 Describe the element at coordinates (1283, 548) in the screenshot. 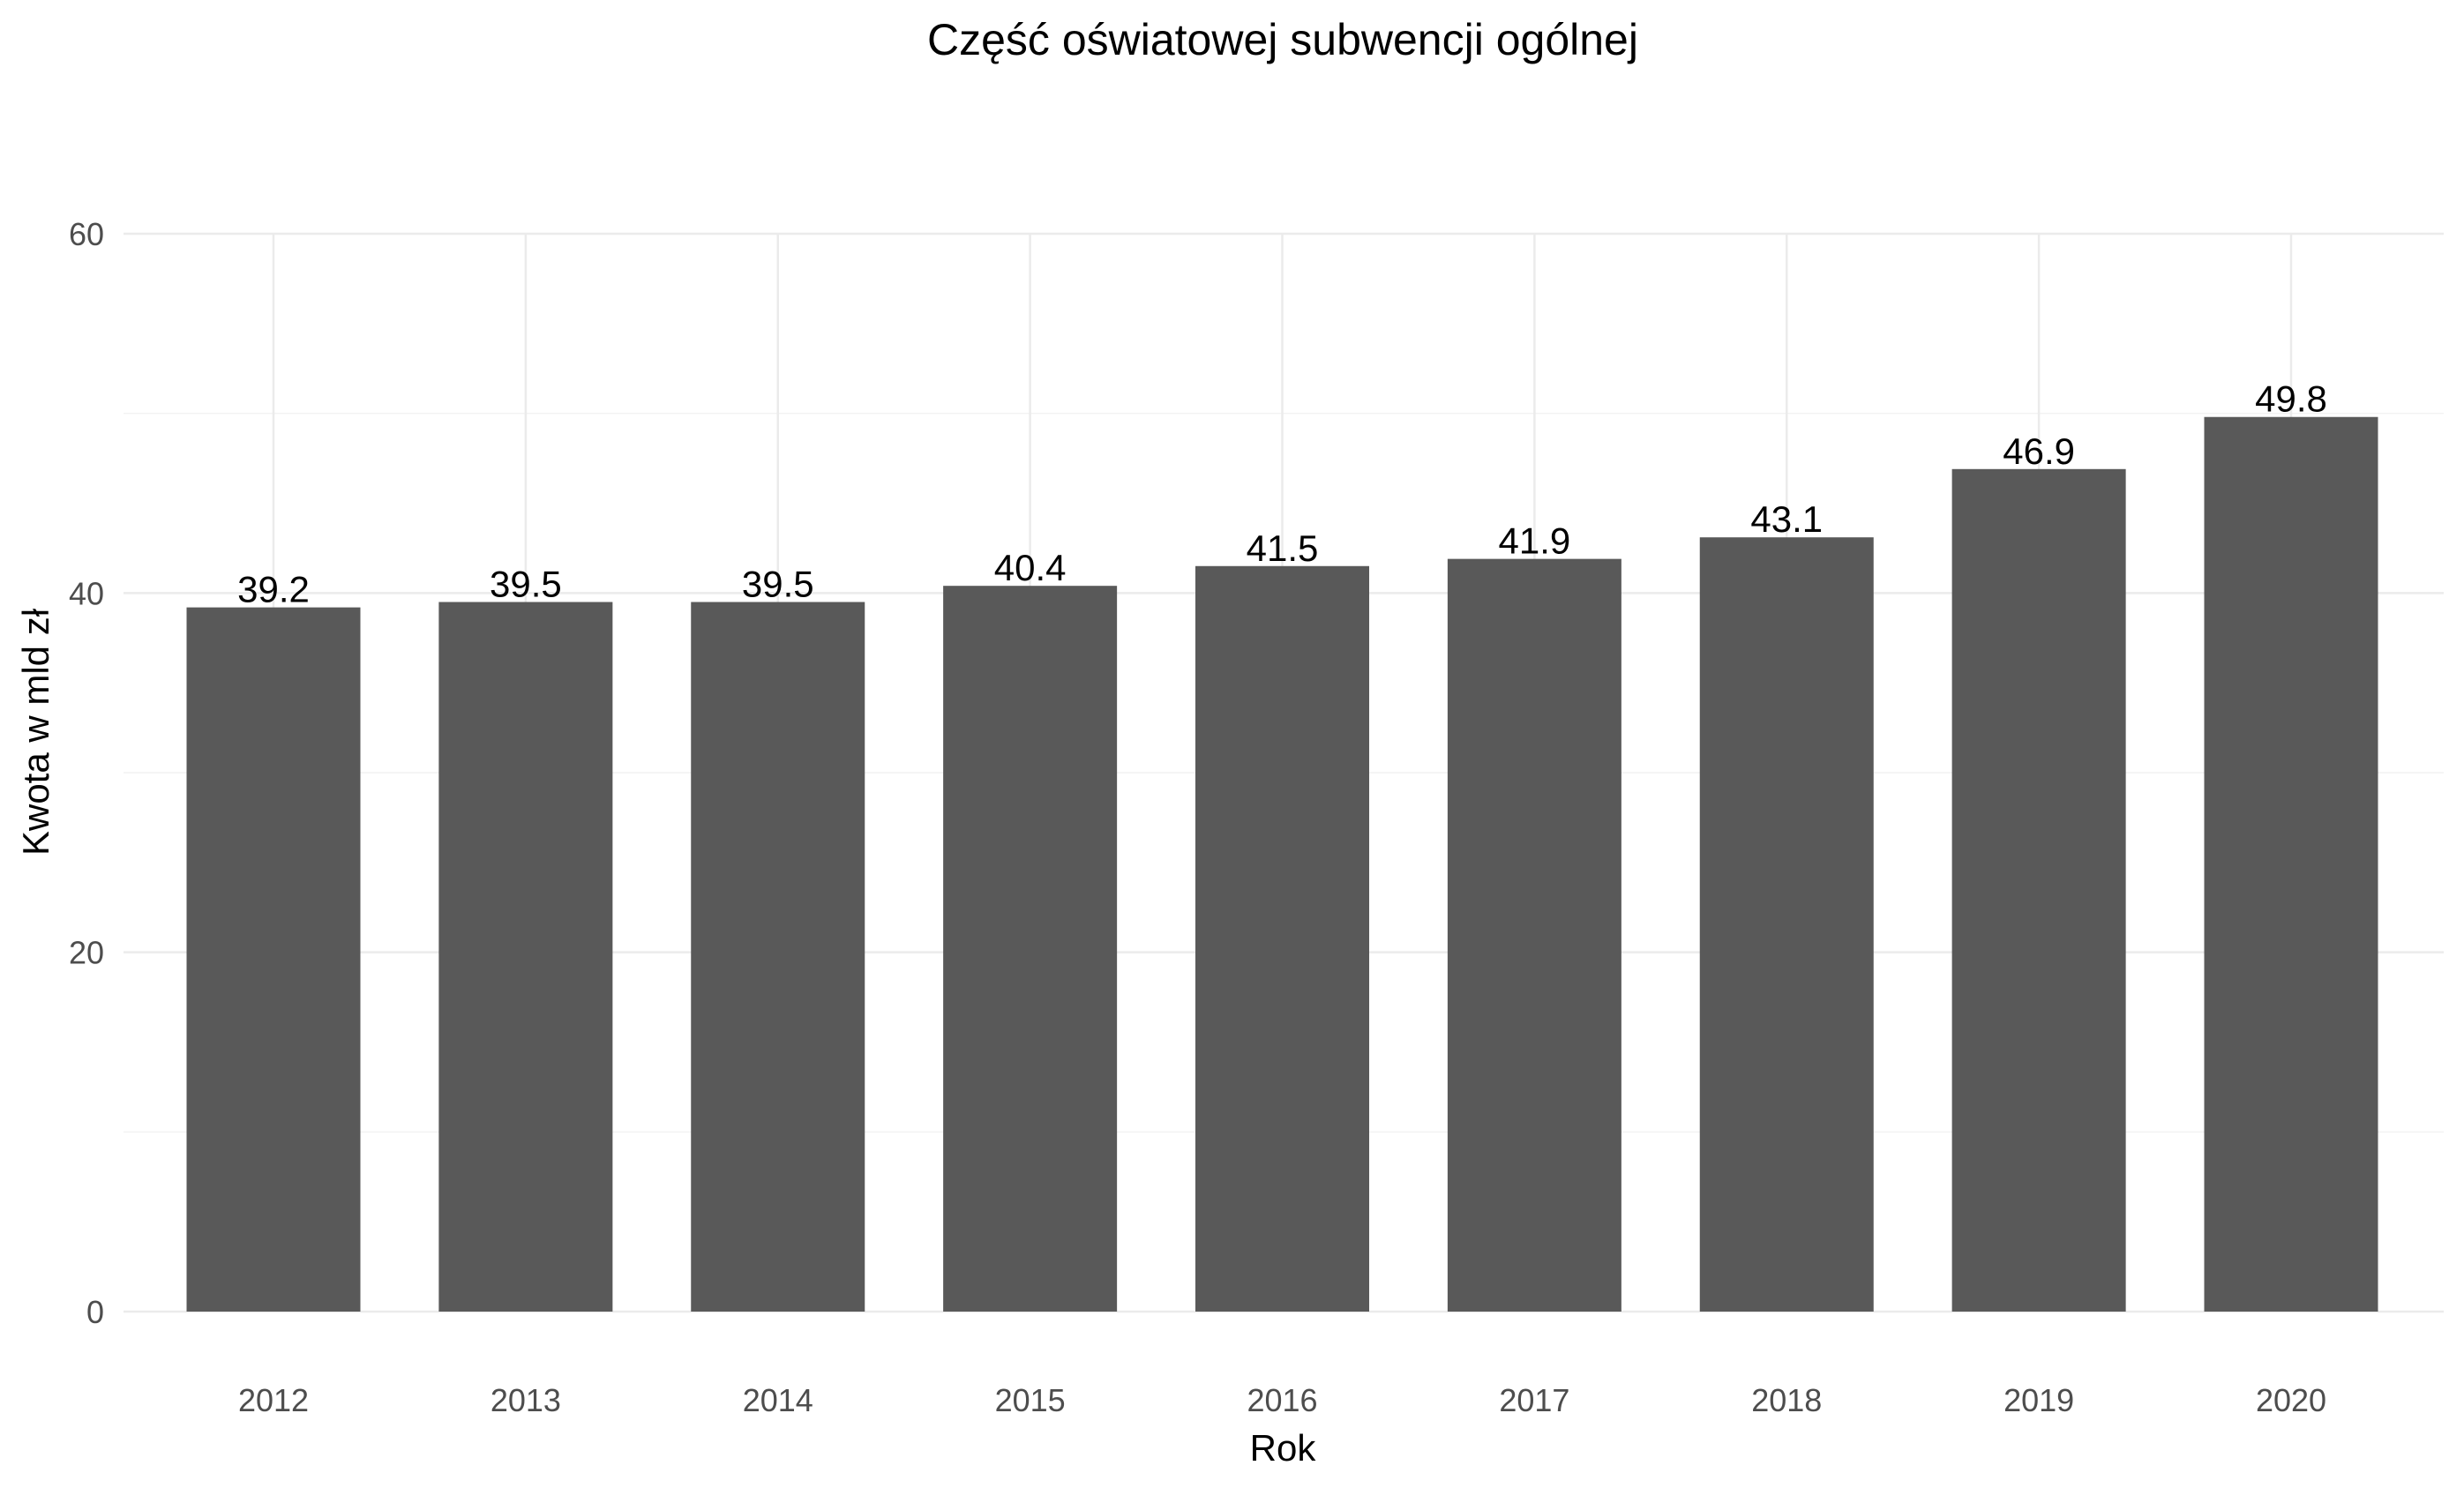

I see `data-label-2016: 41.5` at that location.